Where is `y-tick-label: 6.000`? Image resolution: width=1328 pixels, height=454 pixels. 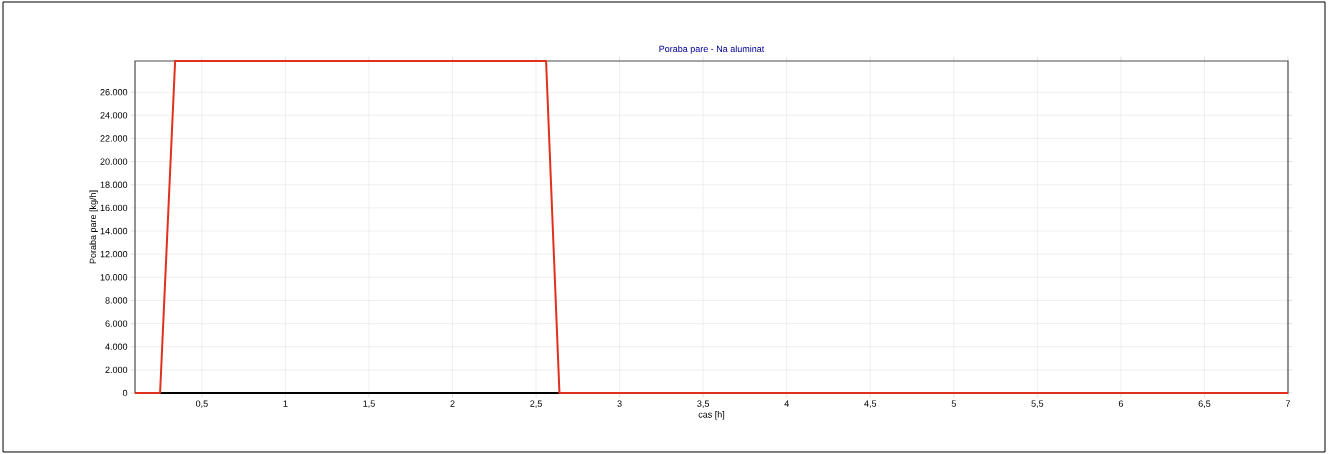 y-tick-label: 6.000 is located at coordinates (116, 323).